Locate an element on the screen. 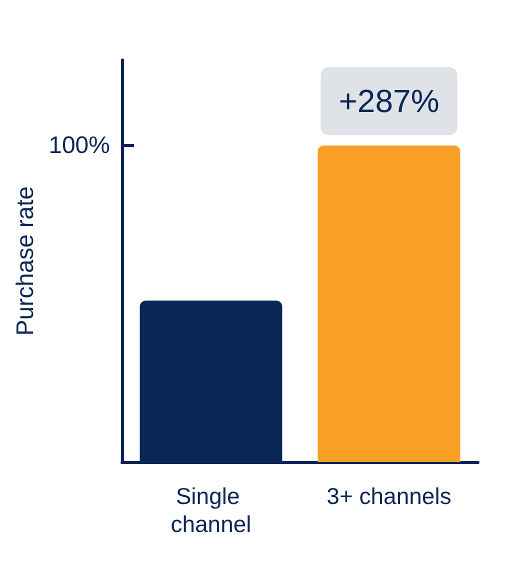 The height and width of the screenshot is (580, 530). y-axis-title: Purchase rate is located at coordinates (26, 261).